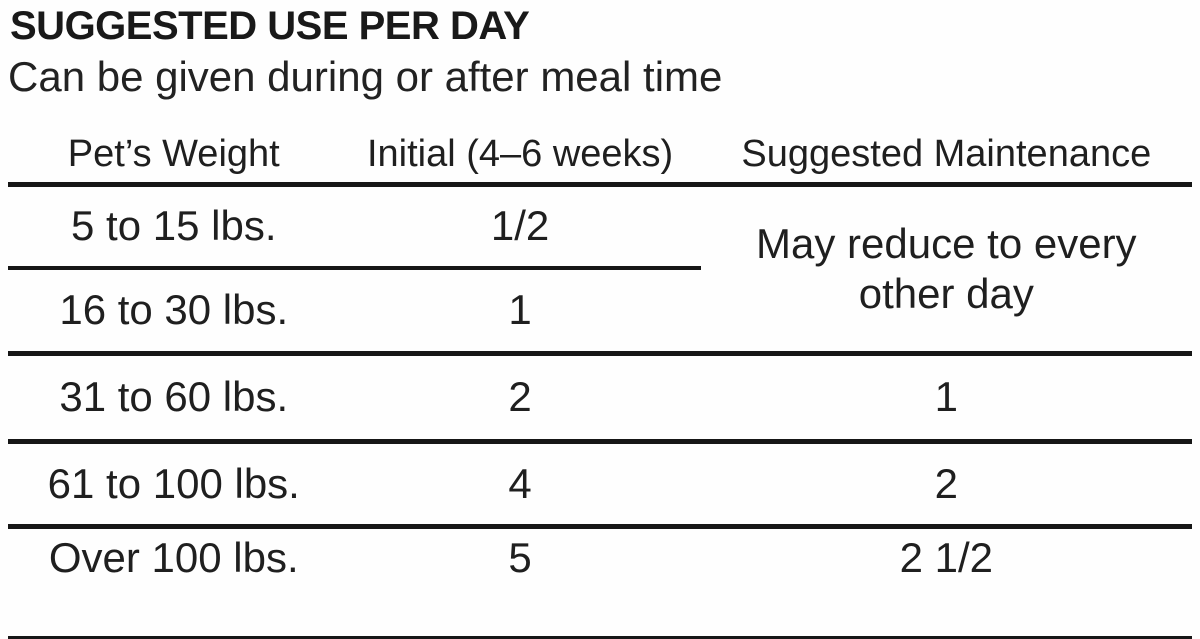  Describe the element at coordinates (520, 152) in the screenshot. I see `column-header-initial: Initial (4–6 weeks)` at that location.